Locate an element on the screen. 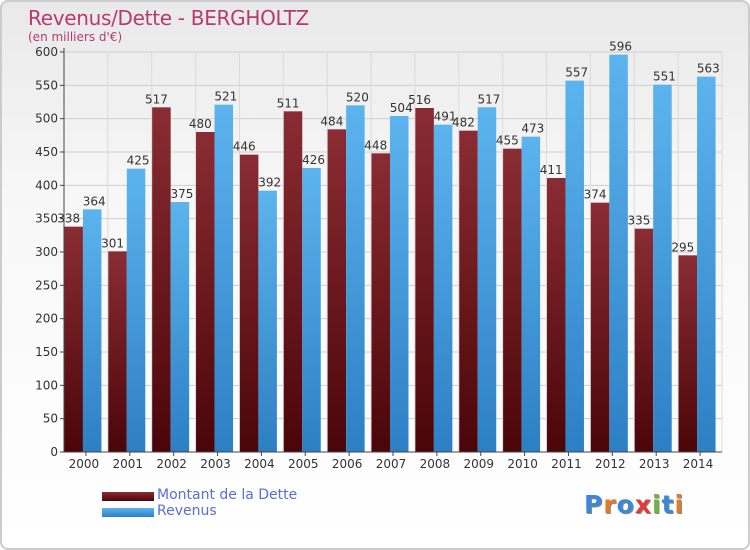 This screenshot has width=750, height=550. y-tick-label: 450 is located at coordinates (46, 152).